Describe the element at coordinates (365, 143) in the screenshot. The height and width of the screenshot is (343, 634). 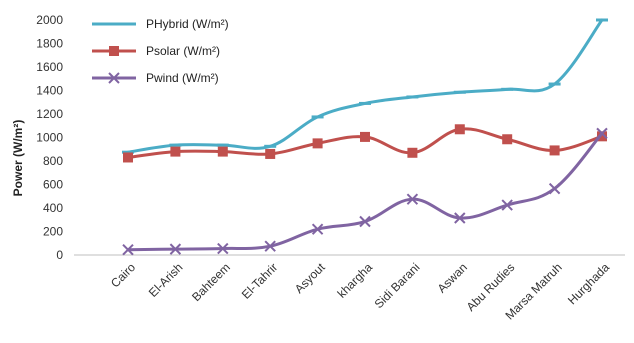
I see `series-square-group` at that location.